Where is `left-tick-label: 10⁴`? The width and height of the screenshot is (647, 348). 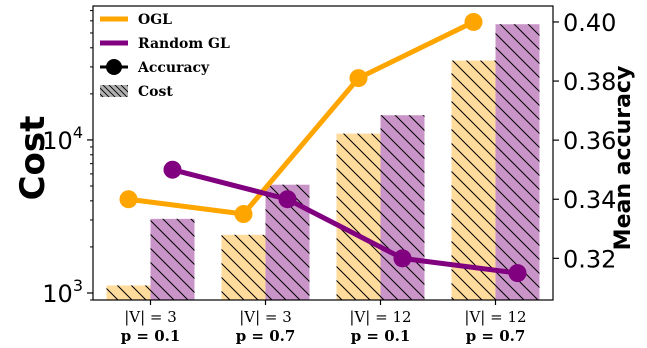
left-tick-label: 10⁴ is located at coordinates (62, 139).